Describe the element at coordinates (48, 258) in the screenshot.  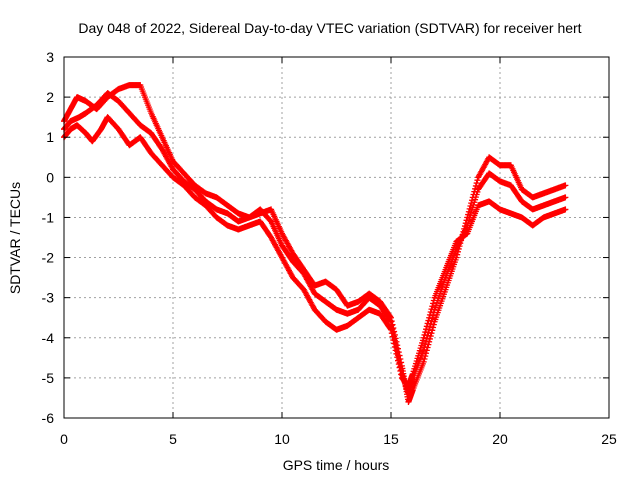
I see `y-tick-label: -2` at that location.